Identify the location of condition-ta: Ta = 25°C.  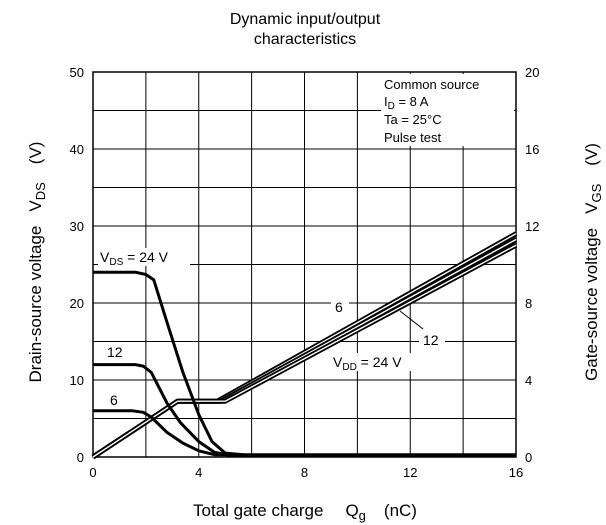
(413, 119).